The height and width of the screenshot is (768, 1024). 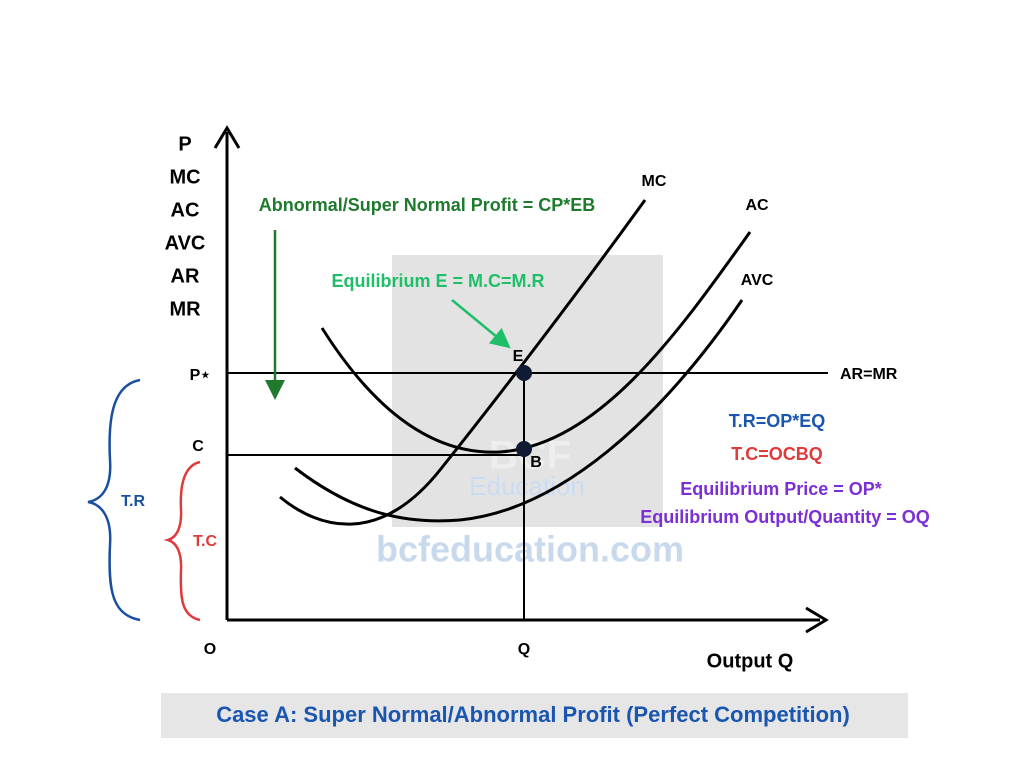 What do you see at coordinates (869, 374) in the screenshot?
I see `ar-mr-label: AR=MR` at bounding box center [869, 374].